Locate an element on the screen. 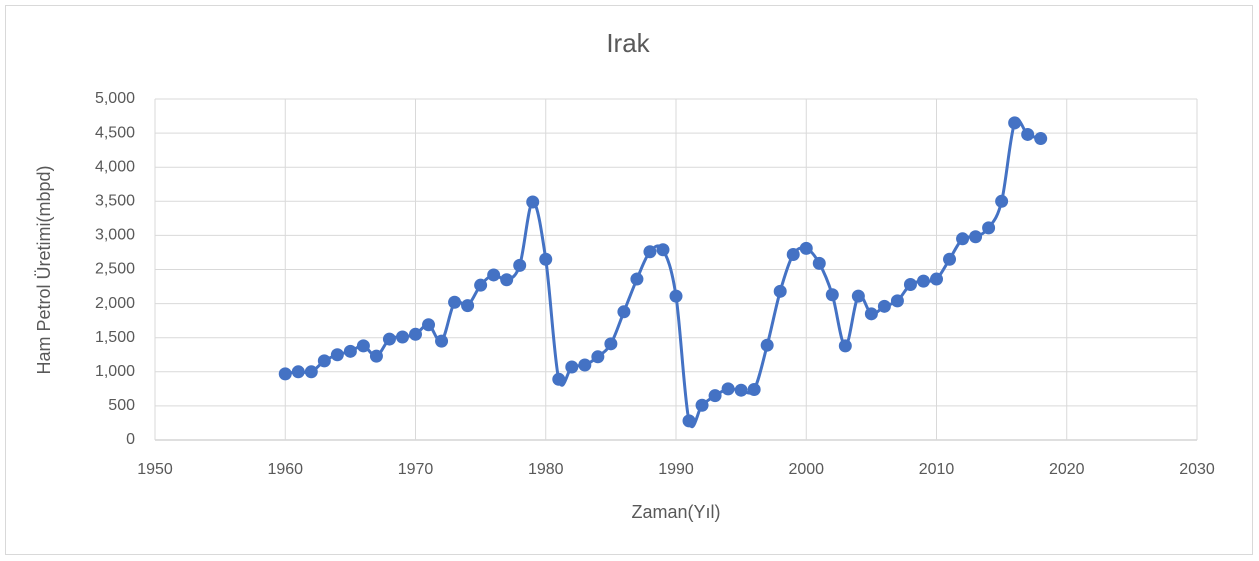 This screenshot has width=1259, height=561. y-tick-label: 2,500 is located at coordinates (115, 269).